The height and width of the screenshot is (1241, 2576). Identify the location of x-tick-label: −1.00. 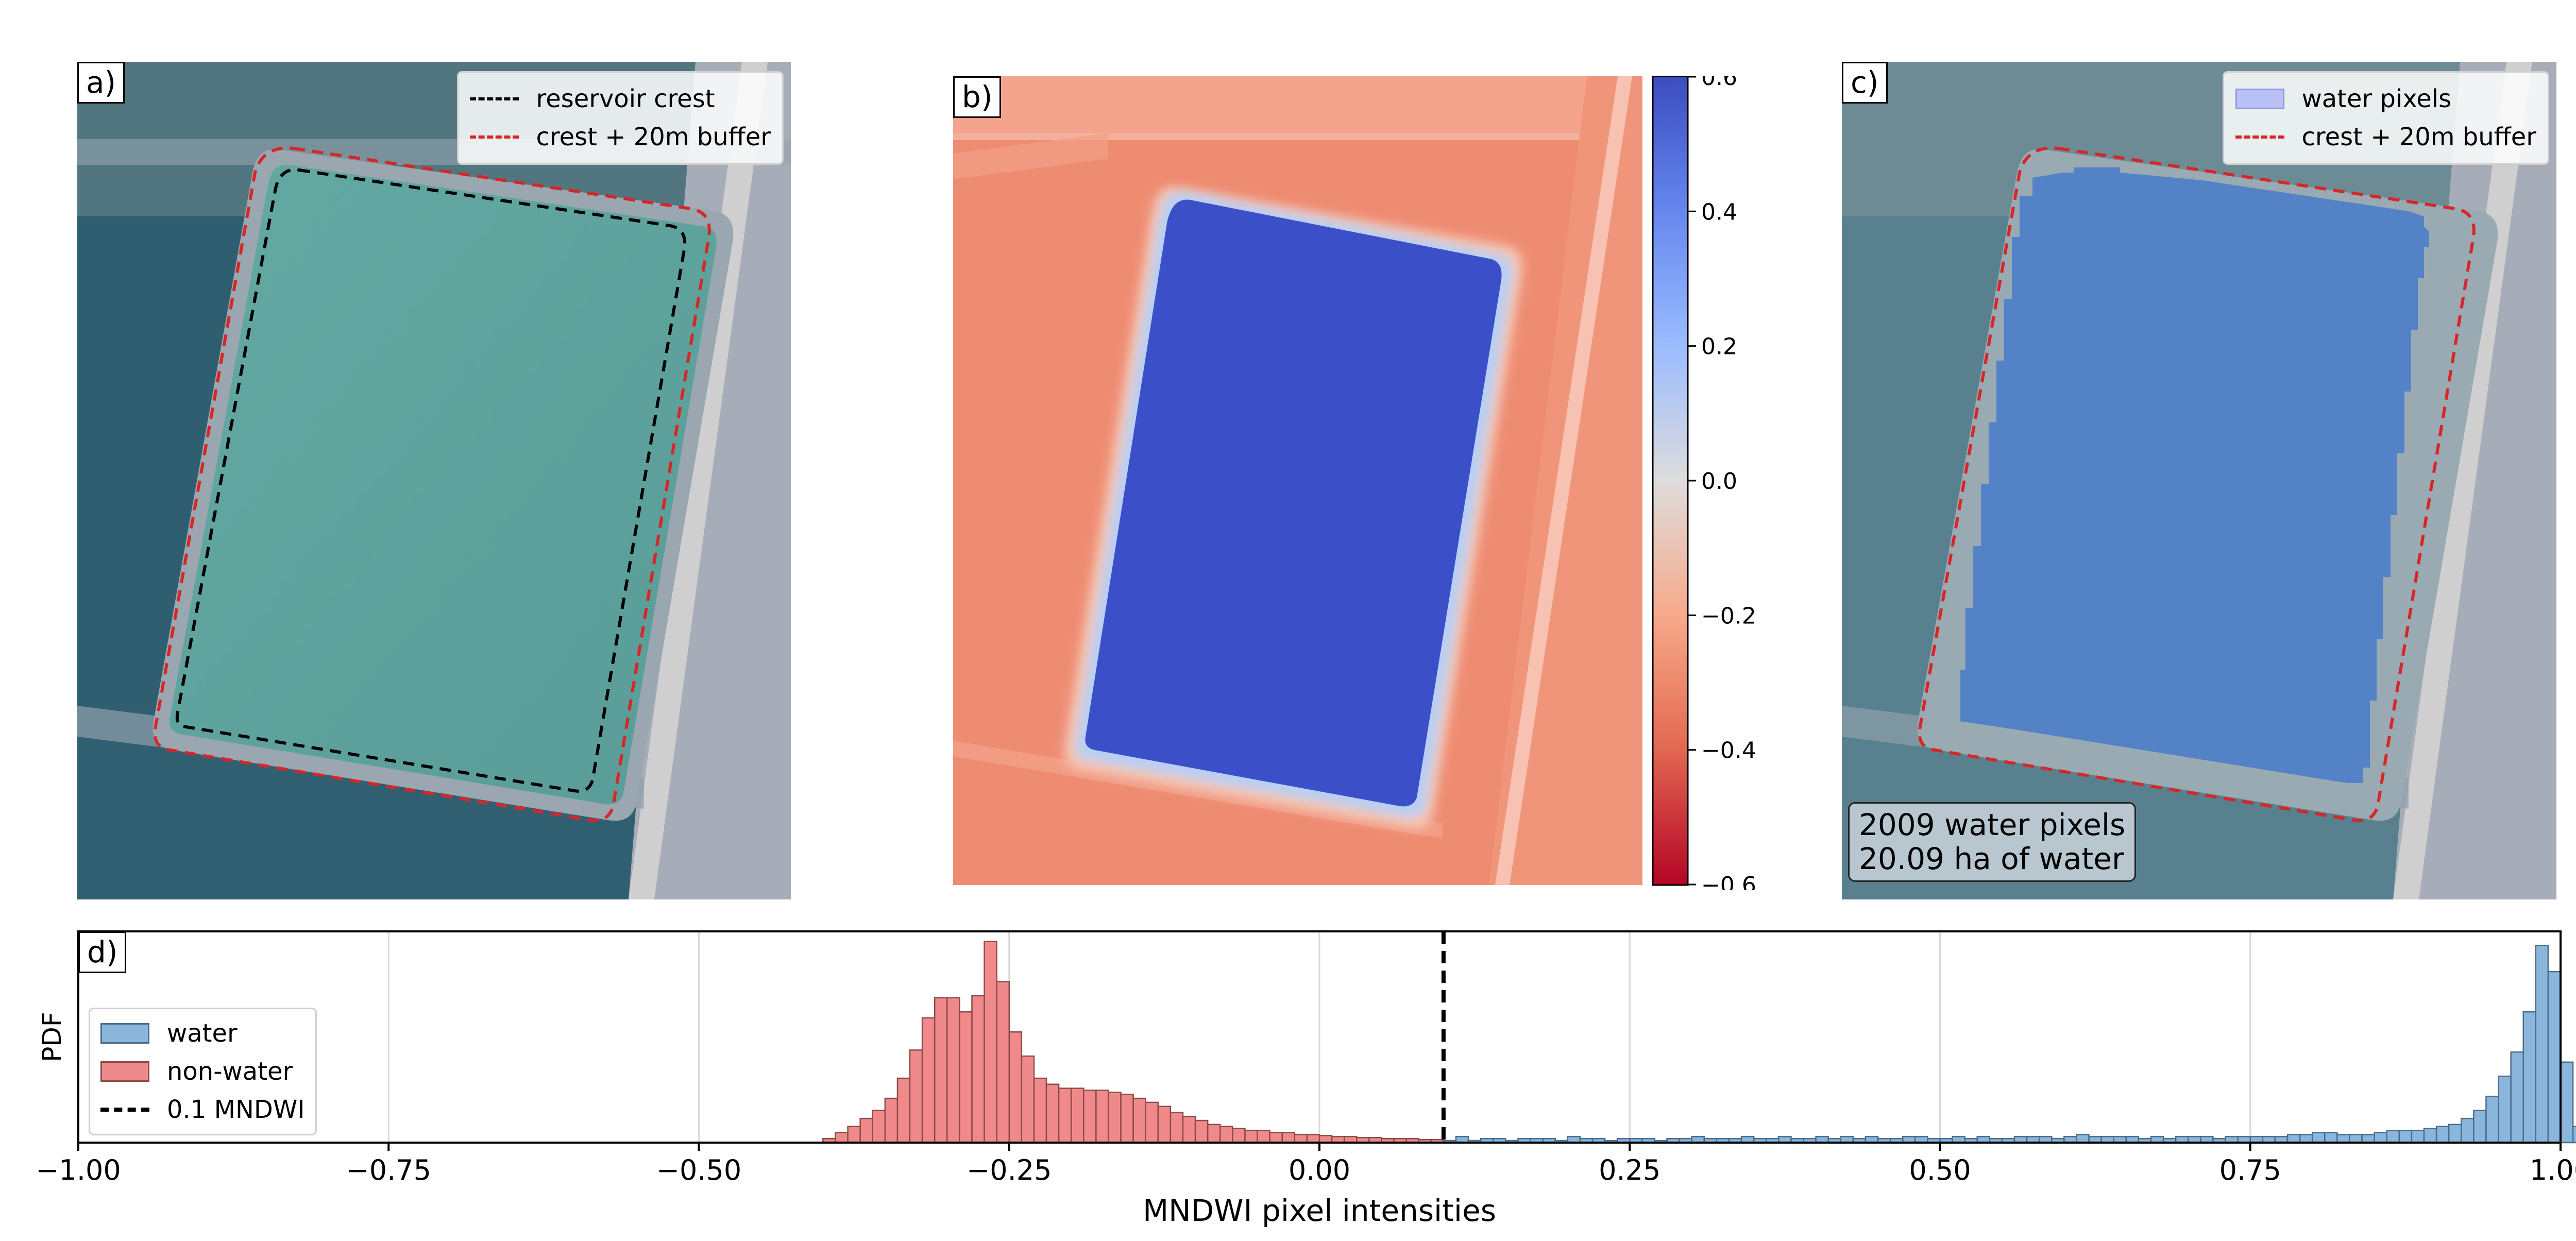
(79, 1170).